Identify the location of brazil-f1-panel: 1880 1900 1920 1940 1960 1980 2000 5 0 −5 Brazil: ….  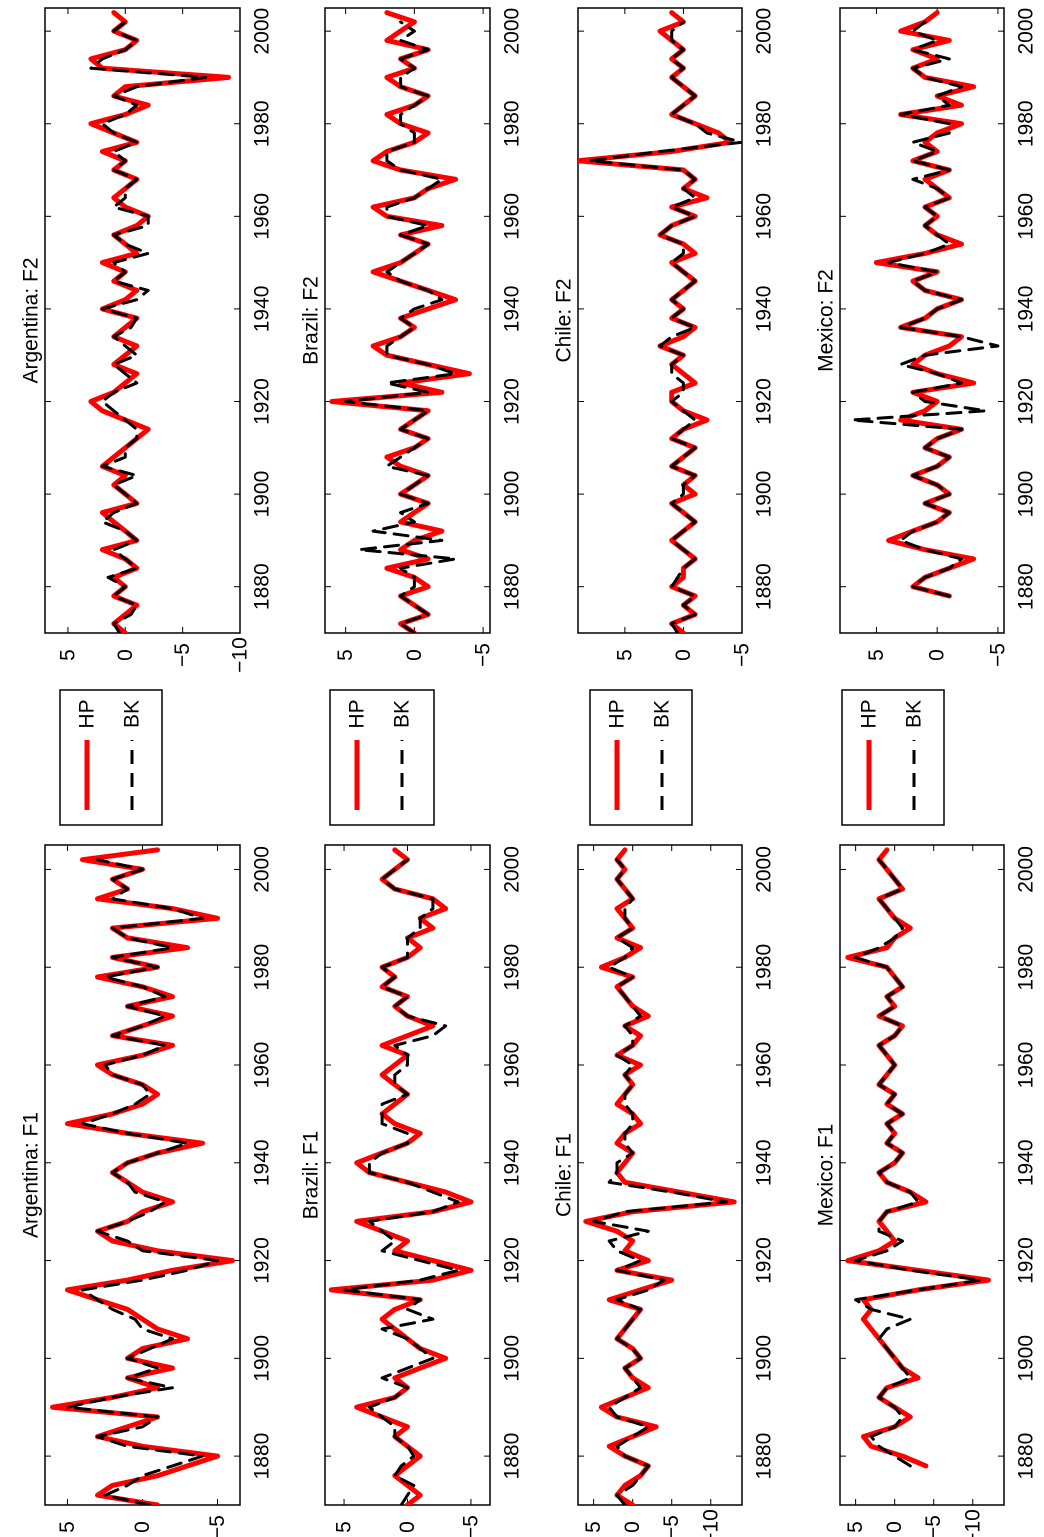
(412, 1190).